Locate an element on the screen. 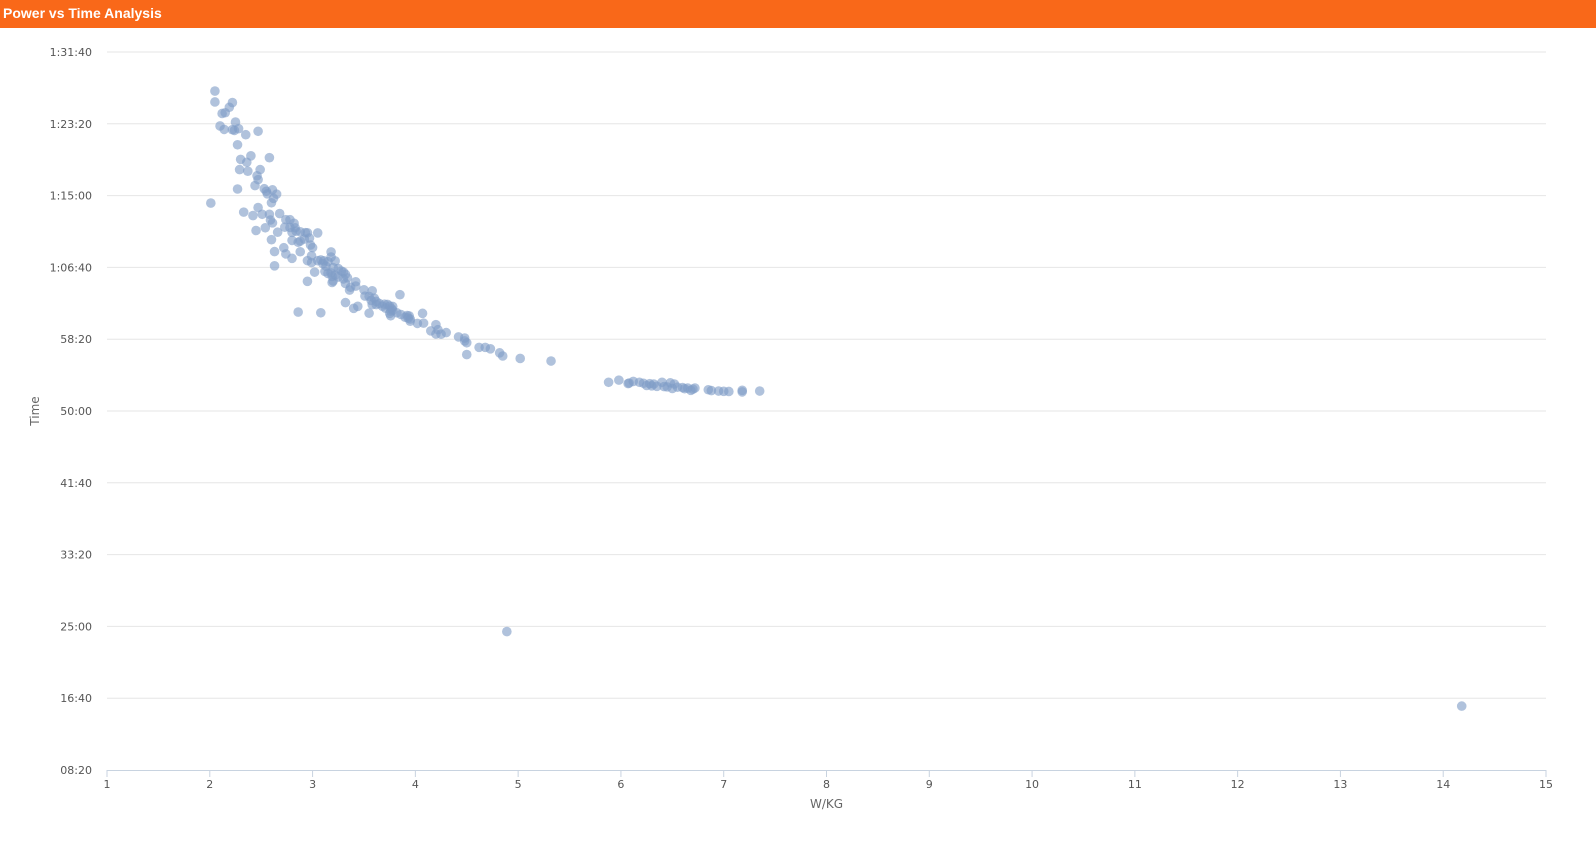 The width and height of the screenshot is (1596, 859). x-tick-label: 8 is located at coordinates (826, 784).